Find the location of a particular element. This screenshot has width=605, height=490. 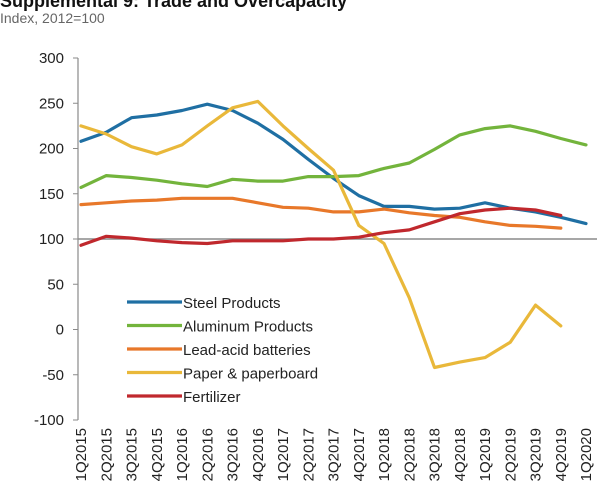

x-tick-label: 2Q2019 is located at coordinates (510, 454).